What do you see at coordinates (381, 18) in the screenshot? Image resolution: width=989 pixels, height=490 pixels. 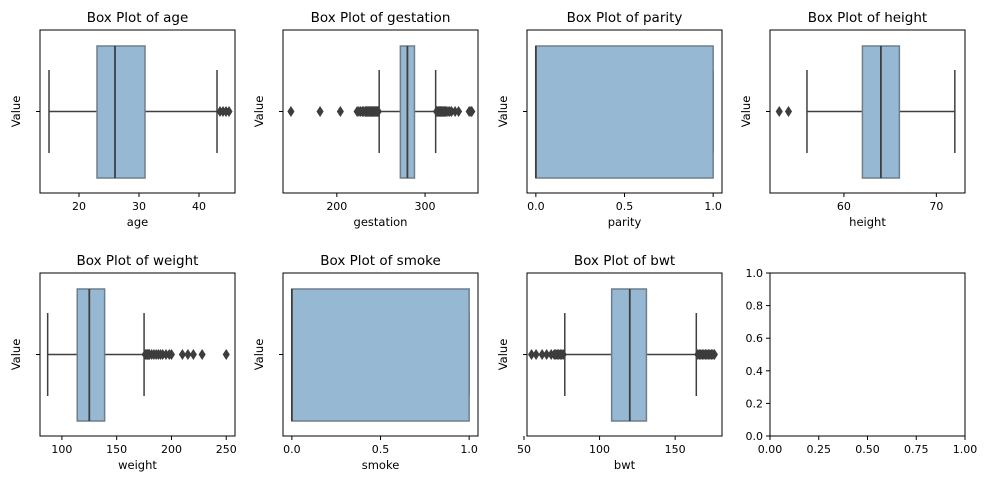 I see `panel-title: Box Plot of gestation` at bounding box center [381, 18].